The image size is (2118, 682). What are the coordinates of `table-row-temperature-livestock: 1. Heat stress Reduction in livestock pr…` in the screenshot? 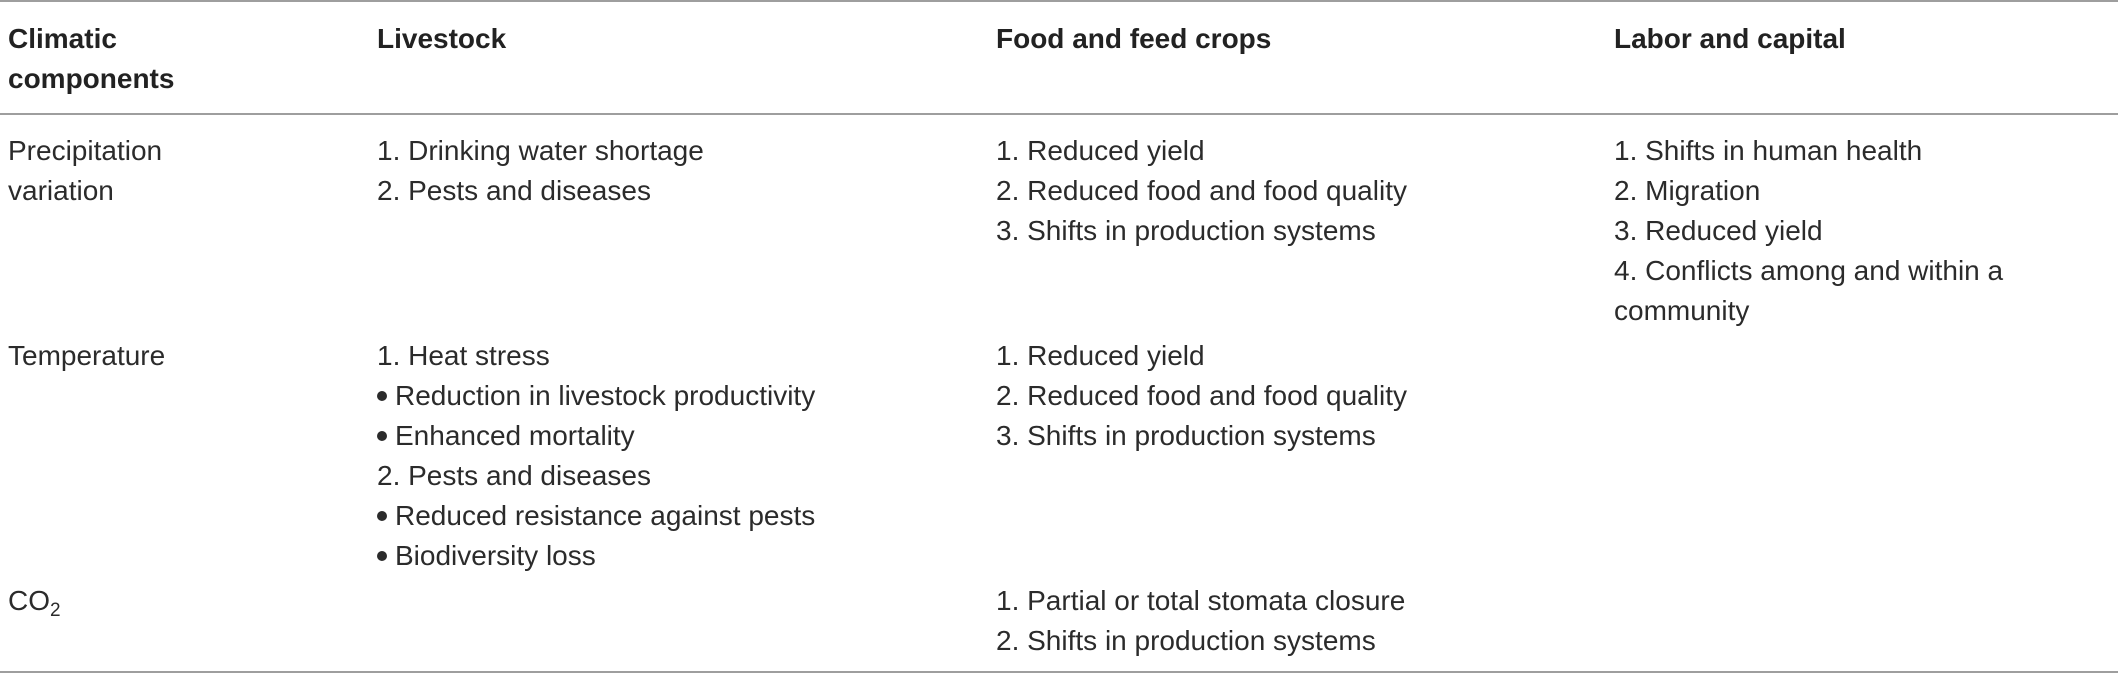 It's located at (657, 456).